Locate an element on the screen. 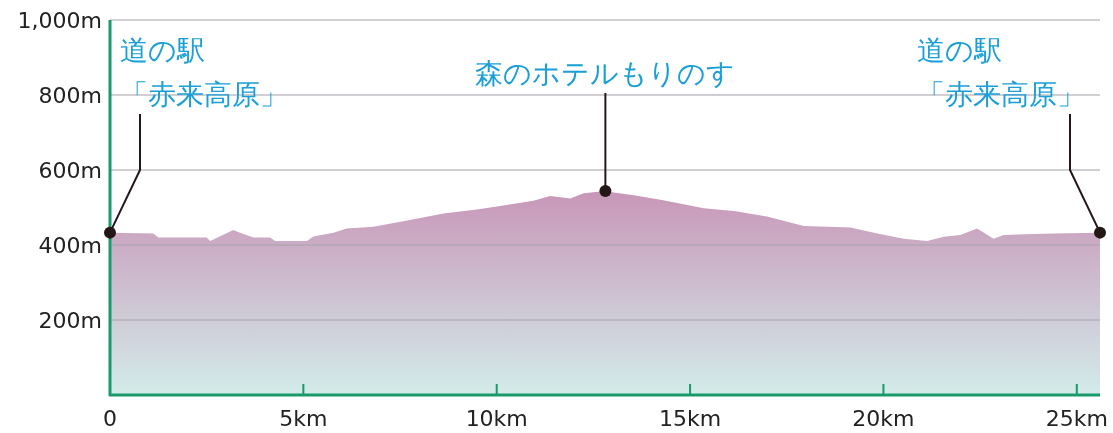 This screenshot has width=1113, height=433. x-tick-label: 5km is located at coordinates (303, 418).